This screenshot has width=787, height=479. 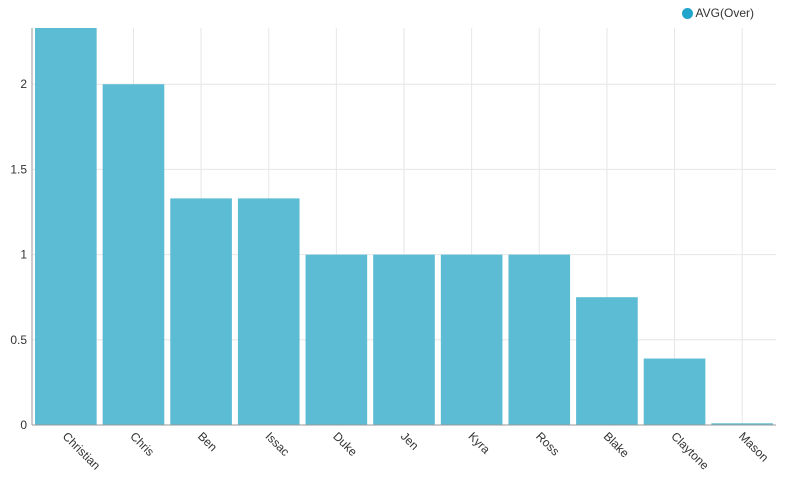 What do you see at coordinates (81, 450) in the screenshot?
I see `x-tick-label: Christian` at bounding box center [81, 450].